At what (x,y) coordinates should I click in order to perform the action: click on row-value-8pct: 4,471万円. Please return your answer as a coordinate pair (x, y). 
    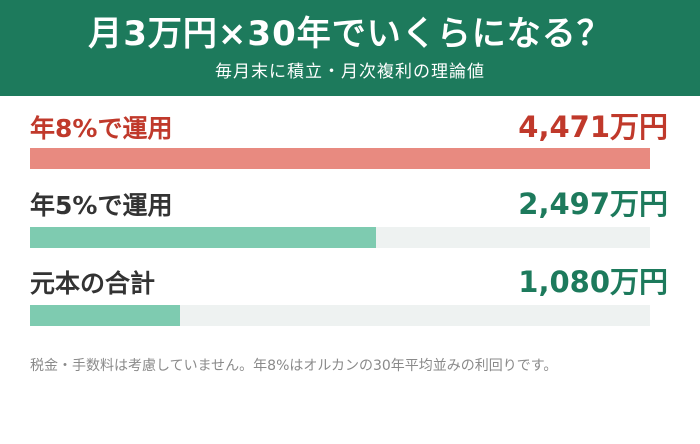
    Looking at the image, I should click on (593, 127).